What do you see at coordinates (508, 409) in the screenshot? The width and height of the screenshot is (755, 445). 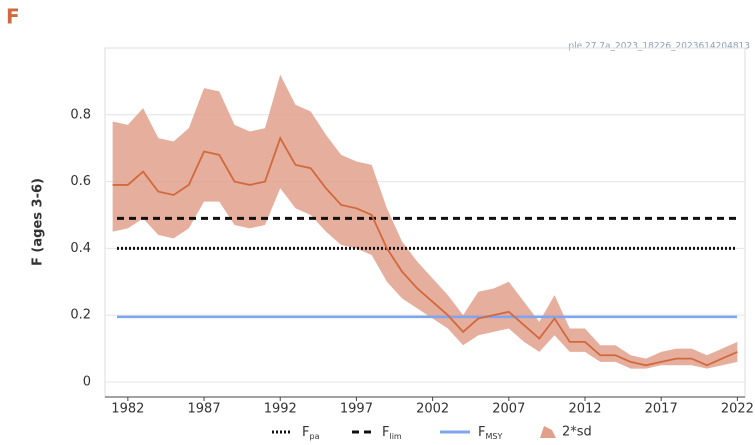 I see `x-tick-label: 2007` at bounding box center [508, 409].